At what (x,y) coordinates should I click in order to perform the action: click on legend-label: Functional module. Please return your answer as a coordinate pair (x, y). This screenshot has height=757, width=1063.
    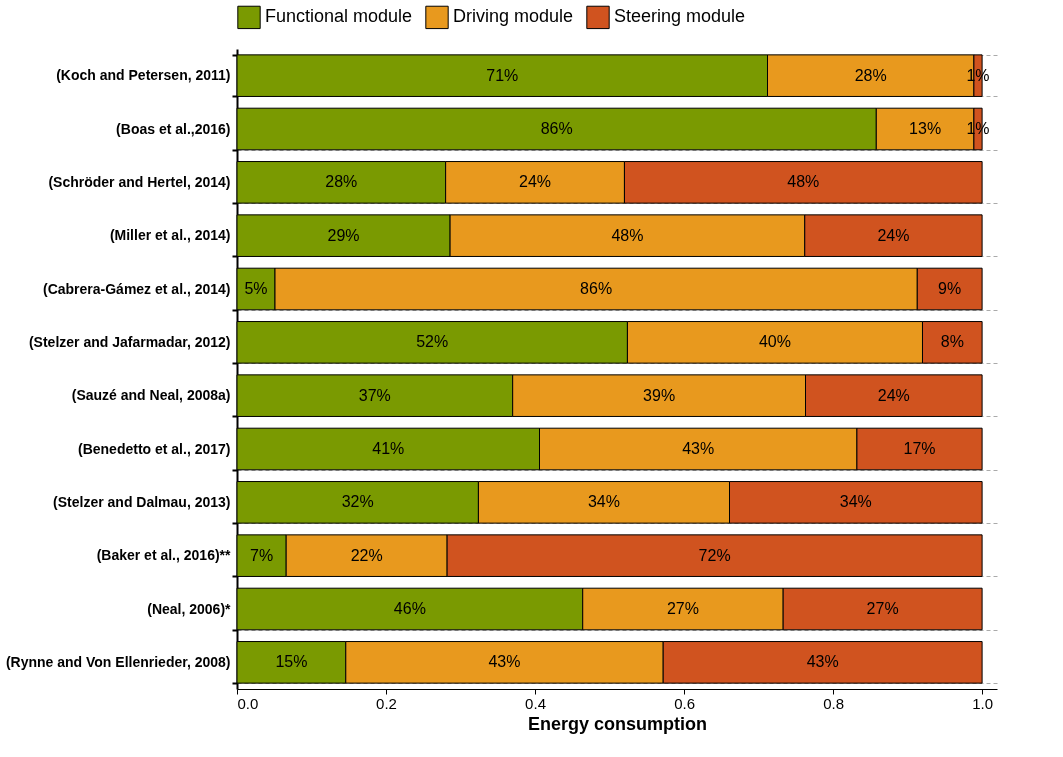
    Looking at the image, I should click on (339, 16).